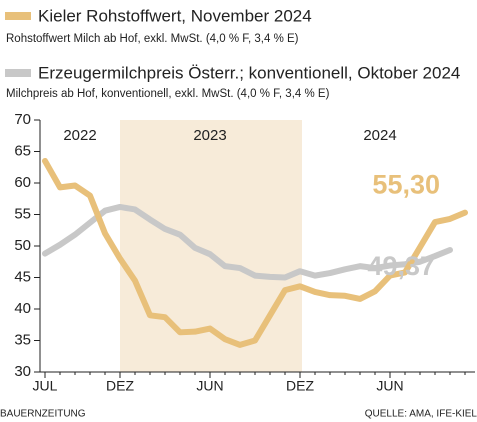 Image resolution: width=477 pixels, height=422 pixels. Describe the element at coordinates (45, 386) in the screenshot. I see `x-tick-label: JUL` at that location.